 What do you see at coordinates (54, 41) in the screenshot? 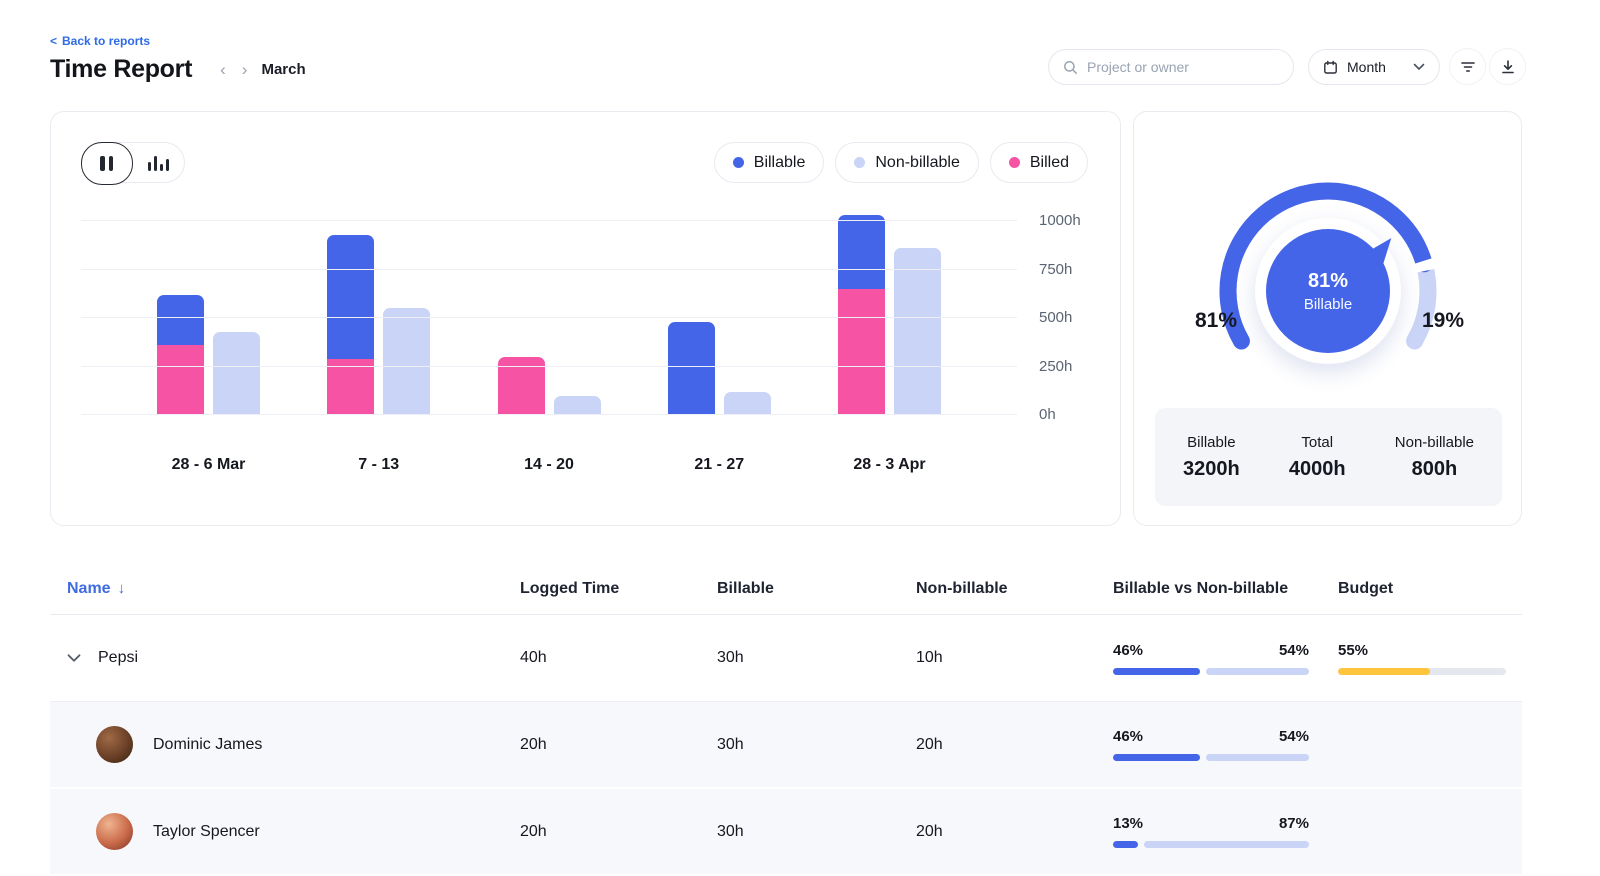
I see `back-chevron-icon: <` at bounding box center [54, 41].